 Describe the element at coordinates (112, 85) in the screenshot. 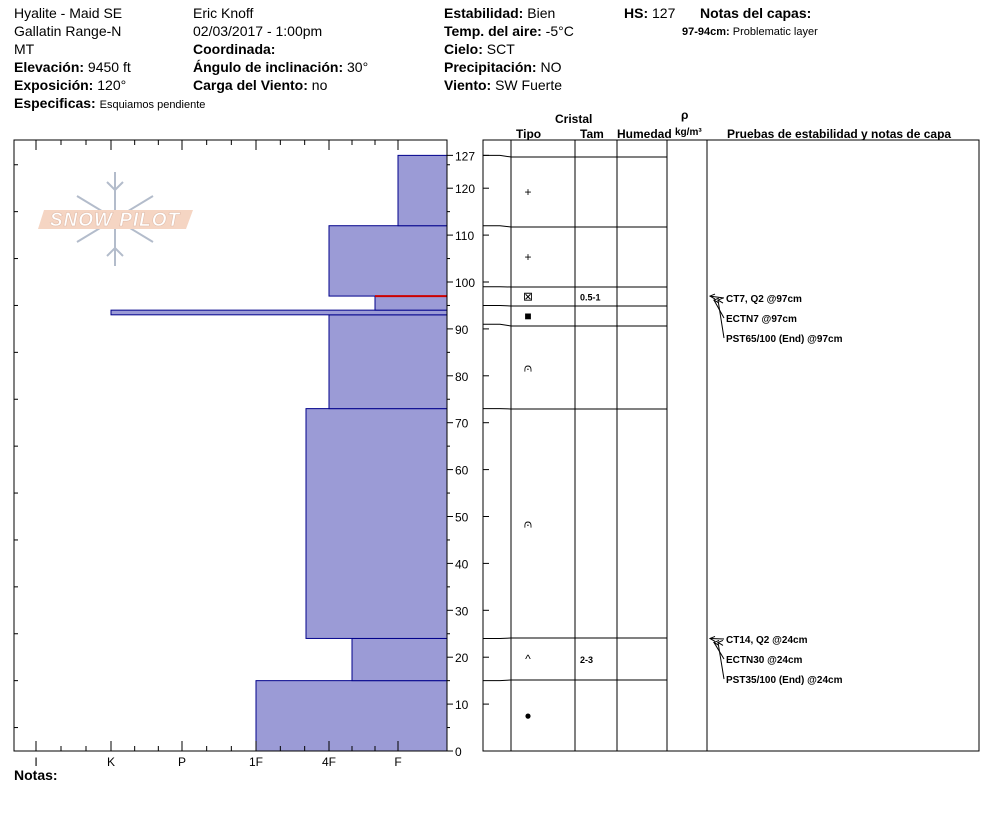

I see `aspect-value: 120°` at that location.